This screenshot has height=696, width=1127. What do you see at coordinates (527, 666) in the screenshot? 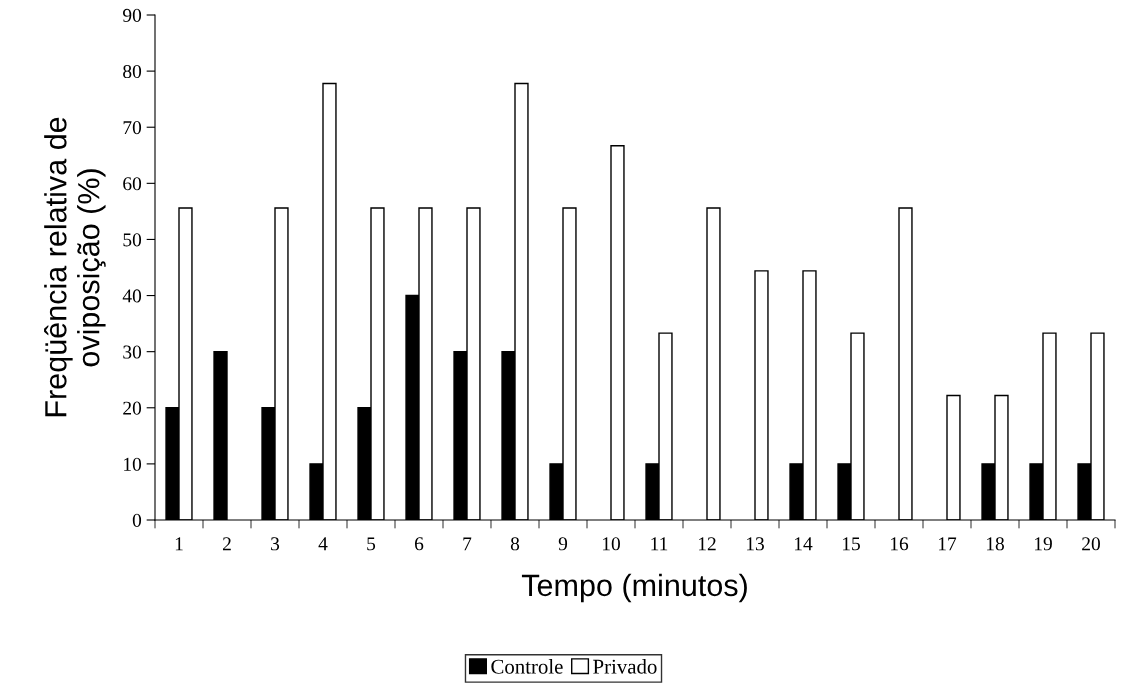
I see `legend-label: Controle` at bounding box center [527, 666].